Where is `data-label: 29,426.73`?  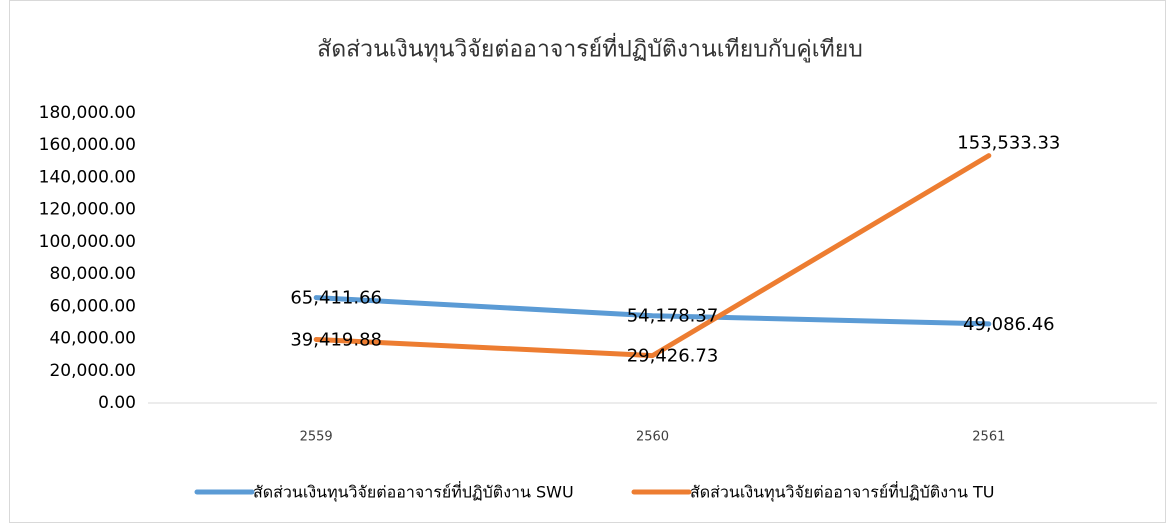 data-label: 29,426.73 is located at coordinates (673, 356).